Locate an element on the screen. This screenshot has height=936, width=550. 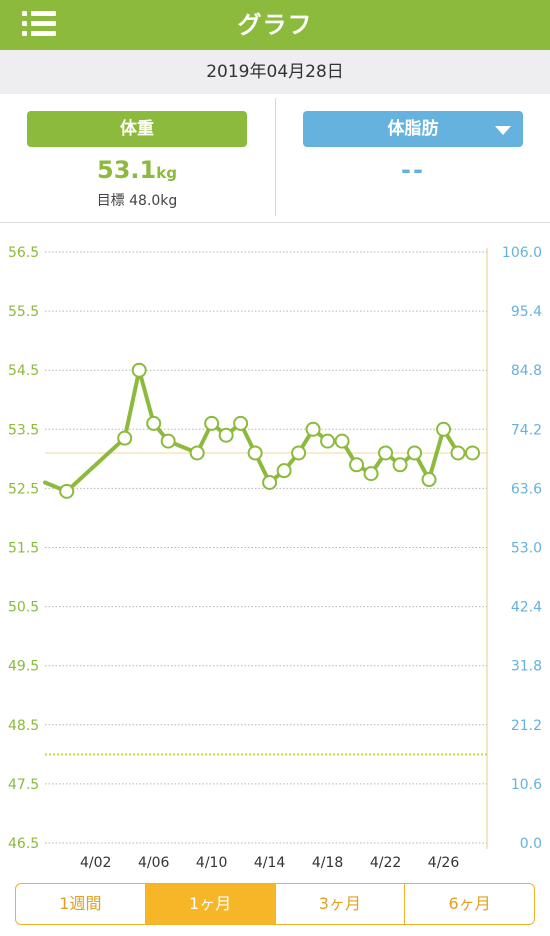
y-right-tick-label: 21.2 is located at coordinates (526, 726).